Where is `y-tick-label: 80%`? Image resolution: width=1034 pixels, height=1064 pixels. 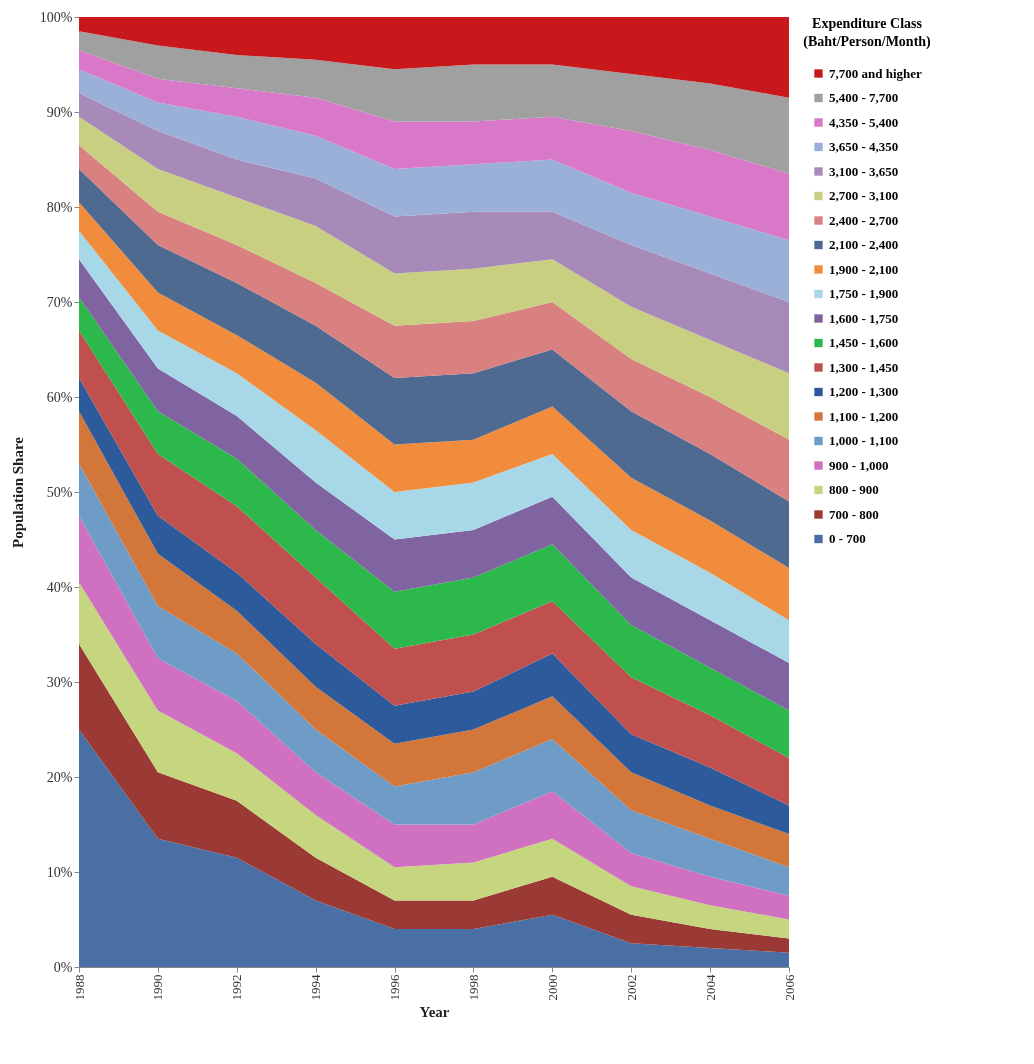 y-tick-label: 80% is located at coordinates (59, 207).